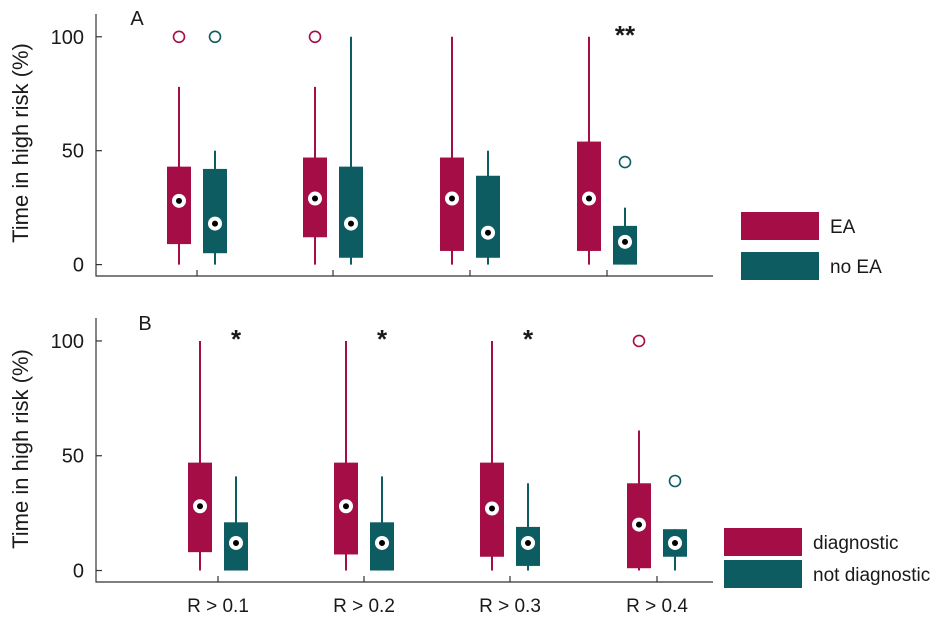 Image resolution: width=951 pixels, height=628 pixels. I want to click on x-tick-label: R > 0.2, so click(364, 606).